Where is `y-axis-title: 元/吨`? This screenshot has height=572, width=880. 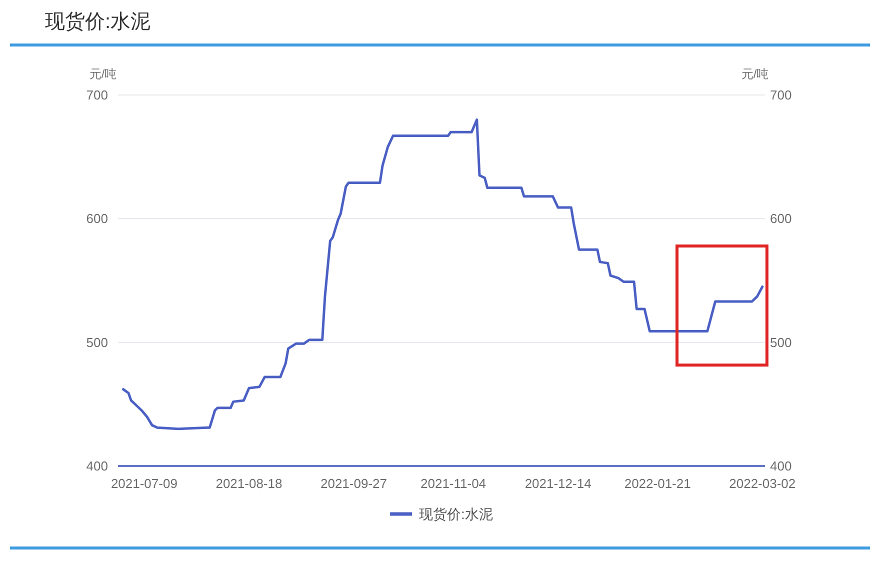
y-axis-title: 元/吨 is located at coordinates (103, 74).